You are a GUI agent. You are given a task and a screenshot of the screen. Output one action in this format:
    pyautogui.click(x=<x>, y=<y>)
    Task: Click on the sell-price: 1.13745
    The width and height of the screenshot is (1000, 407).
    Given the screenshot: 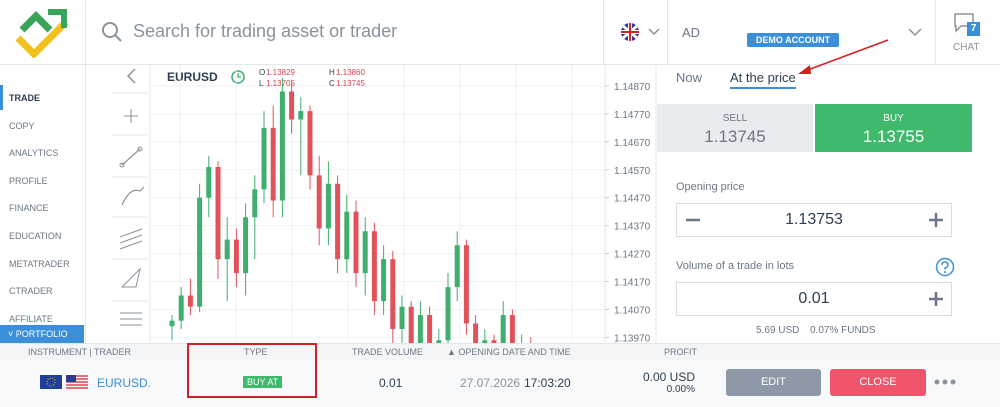 What is the action you would take?
    pyautogui.click(x=735, y=136)
    